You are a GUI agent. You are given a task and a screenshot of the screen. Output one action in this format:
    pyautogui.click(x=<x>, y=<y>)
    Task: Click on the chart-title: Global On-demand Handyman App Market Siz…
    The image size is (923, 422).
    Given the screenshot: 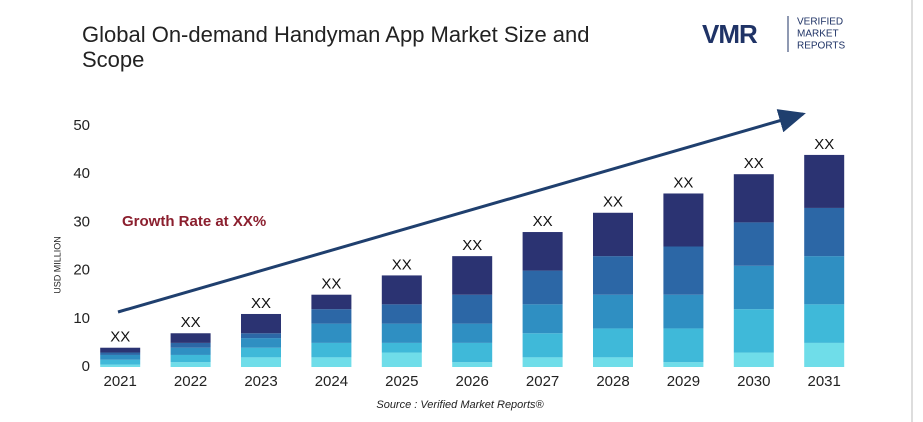 What is the action you would take?
    pyautogui.click(x=336, y=47)
    